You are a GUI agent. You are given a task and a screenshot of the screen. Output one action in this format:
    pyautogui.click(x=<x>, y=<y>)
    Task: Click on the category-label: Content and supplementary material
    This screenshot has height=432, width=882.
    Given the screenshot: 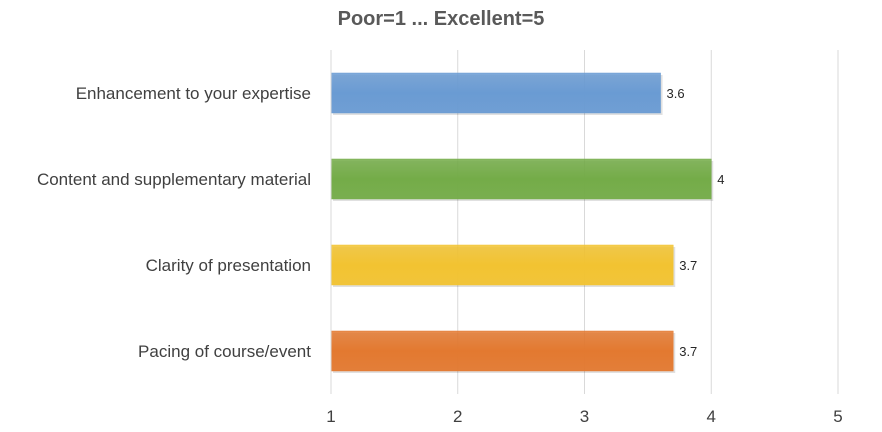 What is the action you would take?
    pyautogui.click(x=174, y=179)
    